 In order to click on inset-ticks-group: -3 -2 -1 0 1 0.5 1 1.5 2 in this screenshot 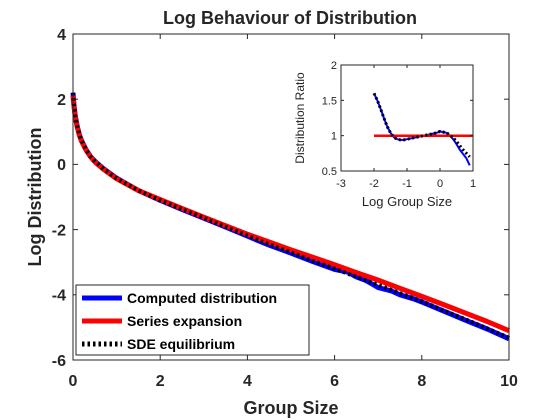, I will do `click(399, 125)`.